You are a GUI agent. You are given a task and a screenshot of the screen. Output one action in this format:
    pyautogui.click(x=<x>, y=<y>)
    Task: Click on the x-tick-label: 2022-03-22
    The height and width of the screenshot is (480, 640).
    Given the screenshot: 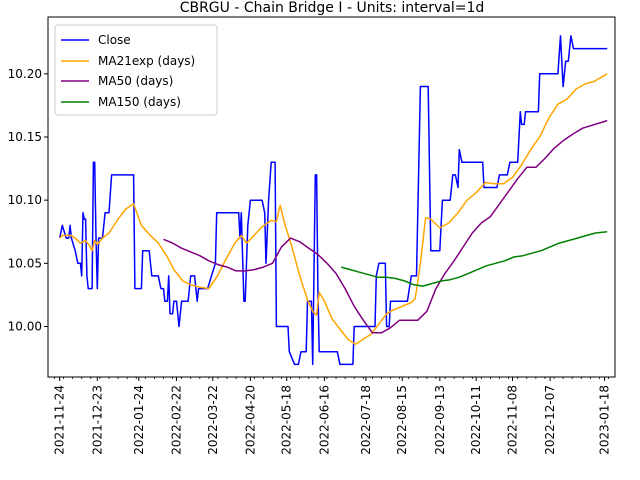 What is the action you would take?
    pyautogui.click(x=213, y=420)
    